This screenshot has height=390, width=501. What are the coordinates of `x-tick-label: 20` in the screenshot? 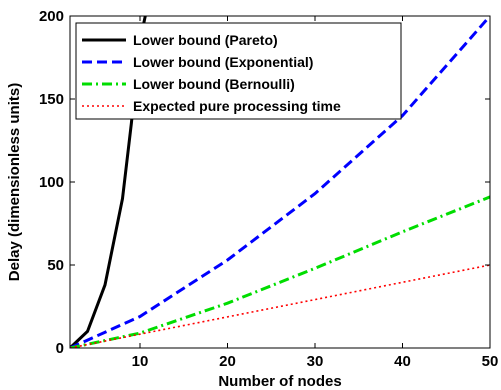 It's located at (227, 361).